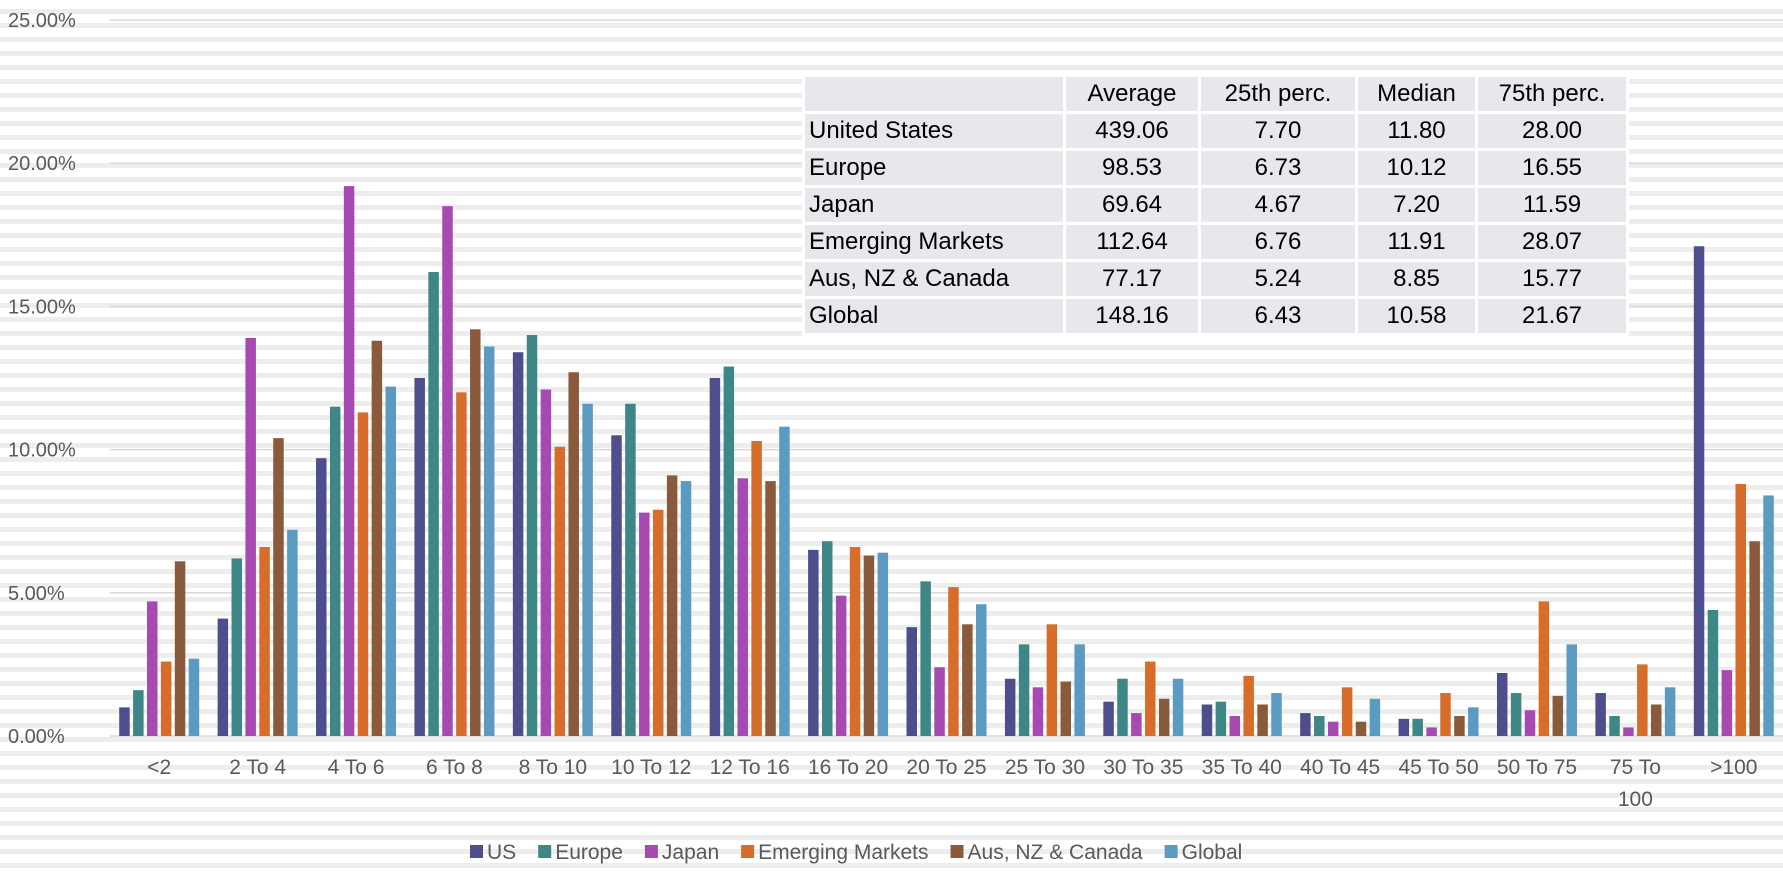  I want to click on table-header-75th-percentile: 75th perc., so click(1552, 94).